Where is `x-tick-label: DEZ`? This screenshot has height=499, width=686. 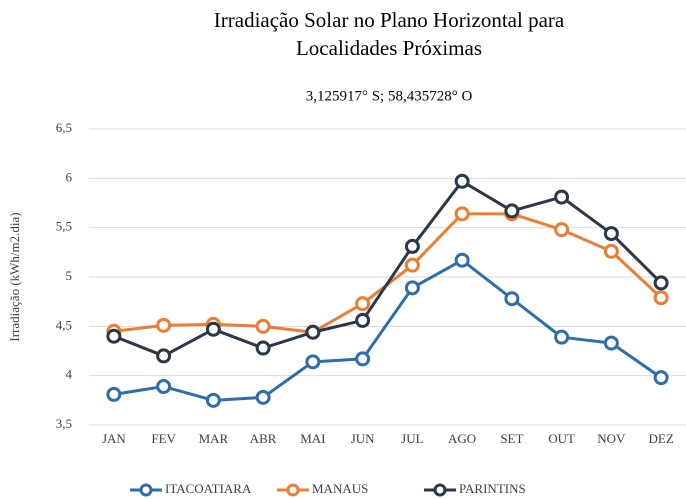
x-tick-label: DEZ is located at coordinates (660, 438).